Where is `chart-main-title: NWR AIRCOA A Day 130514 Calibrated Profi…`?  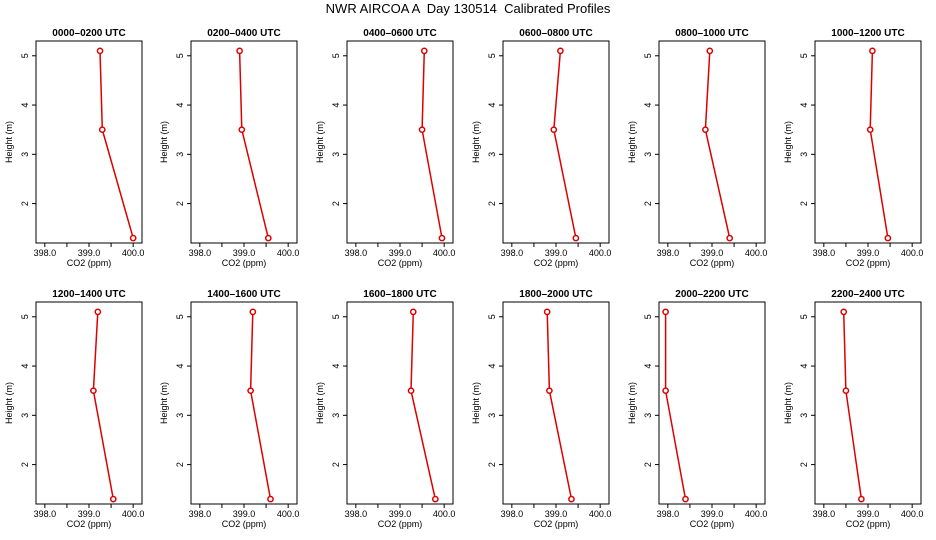
chart-main-title: NWR AIRCOA A Day 130514 Calibrated Profi… is located at coordinates (468, 8).